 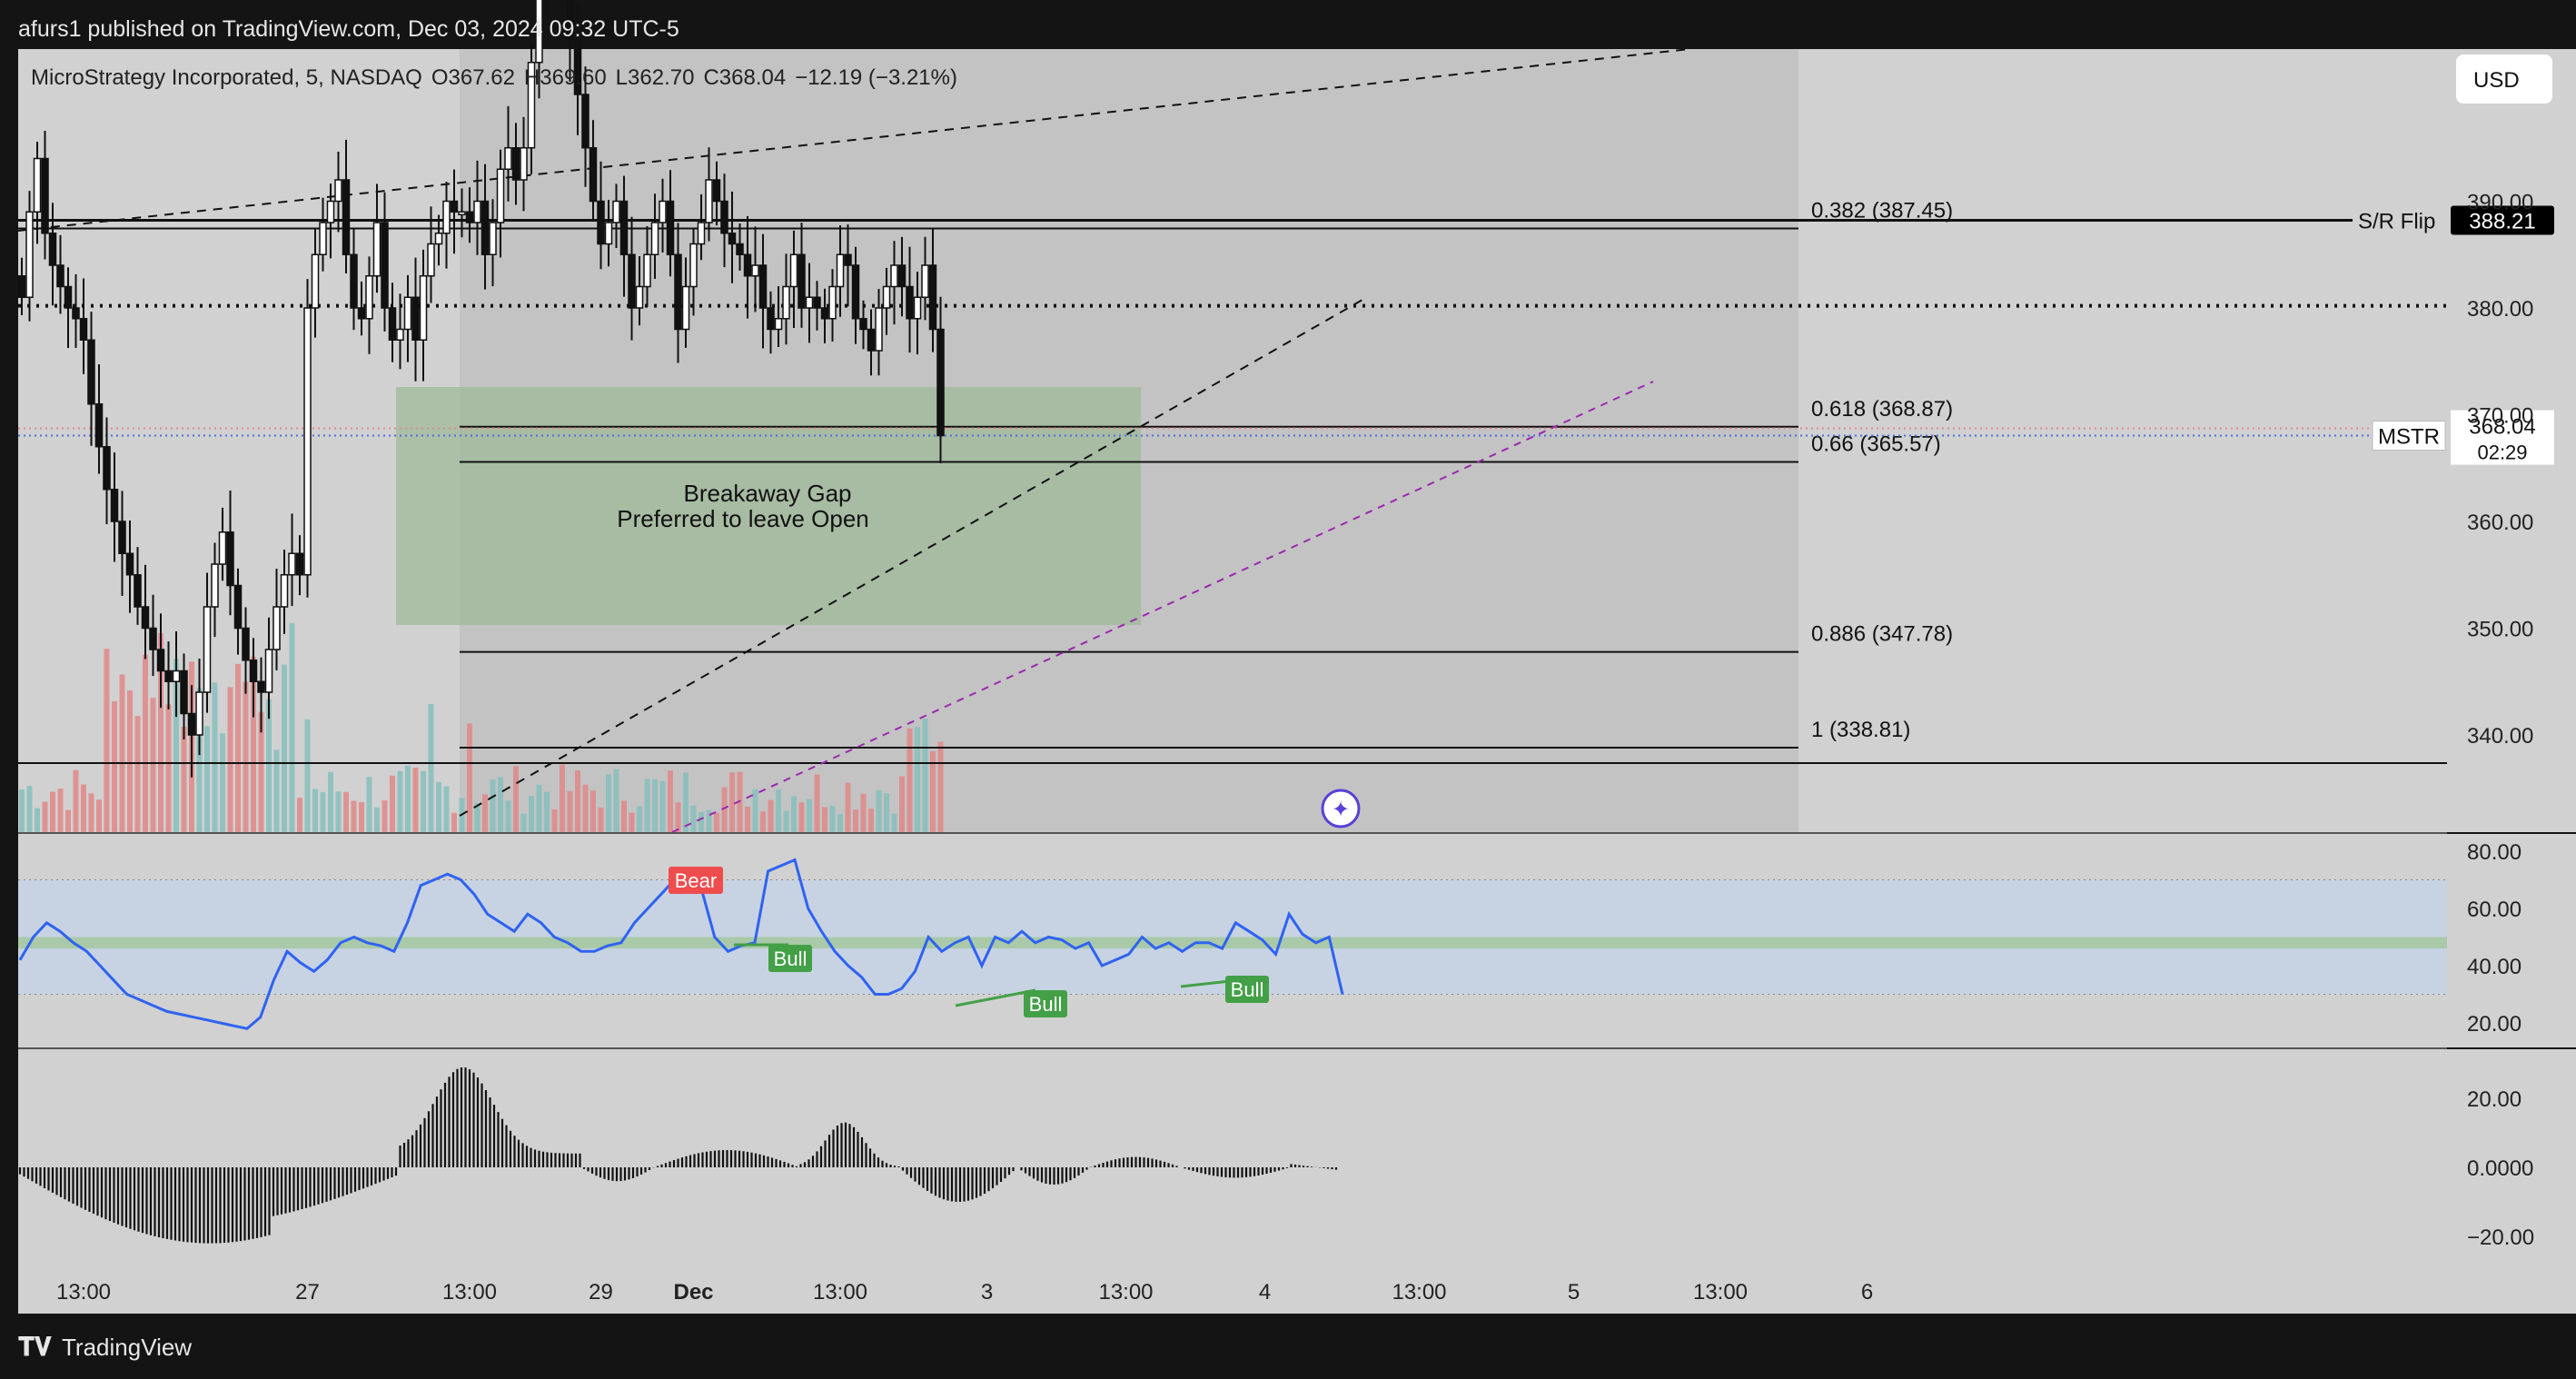 What do you see at coordinates (1876, 444) in the screenshot?
I see `fib-level-label: 0.66 (365.57)` at bounding box center [1876, 444].